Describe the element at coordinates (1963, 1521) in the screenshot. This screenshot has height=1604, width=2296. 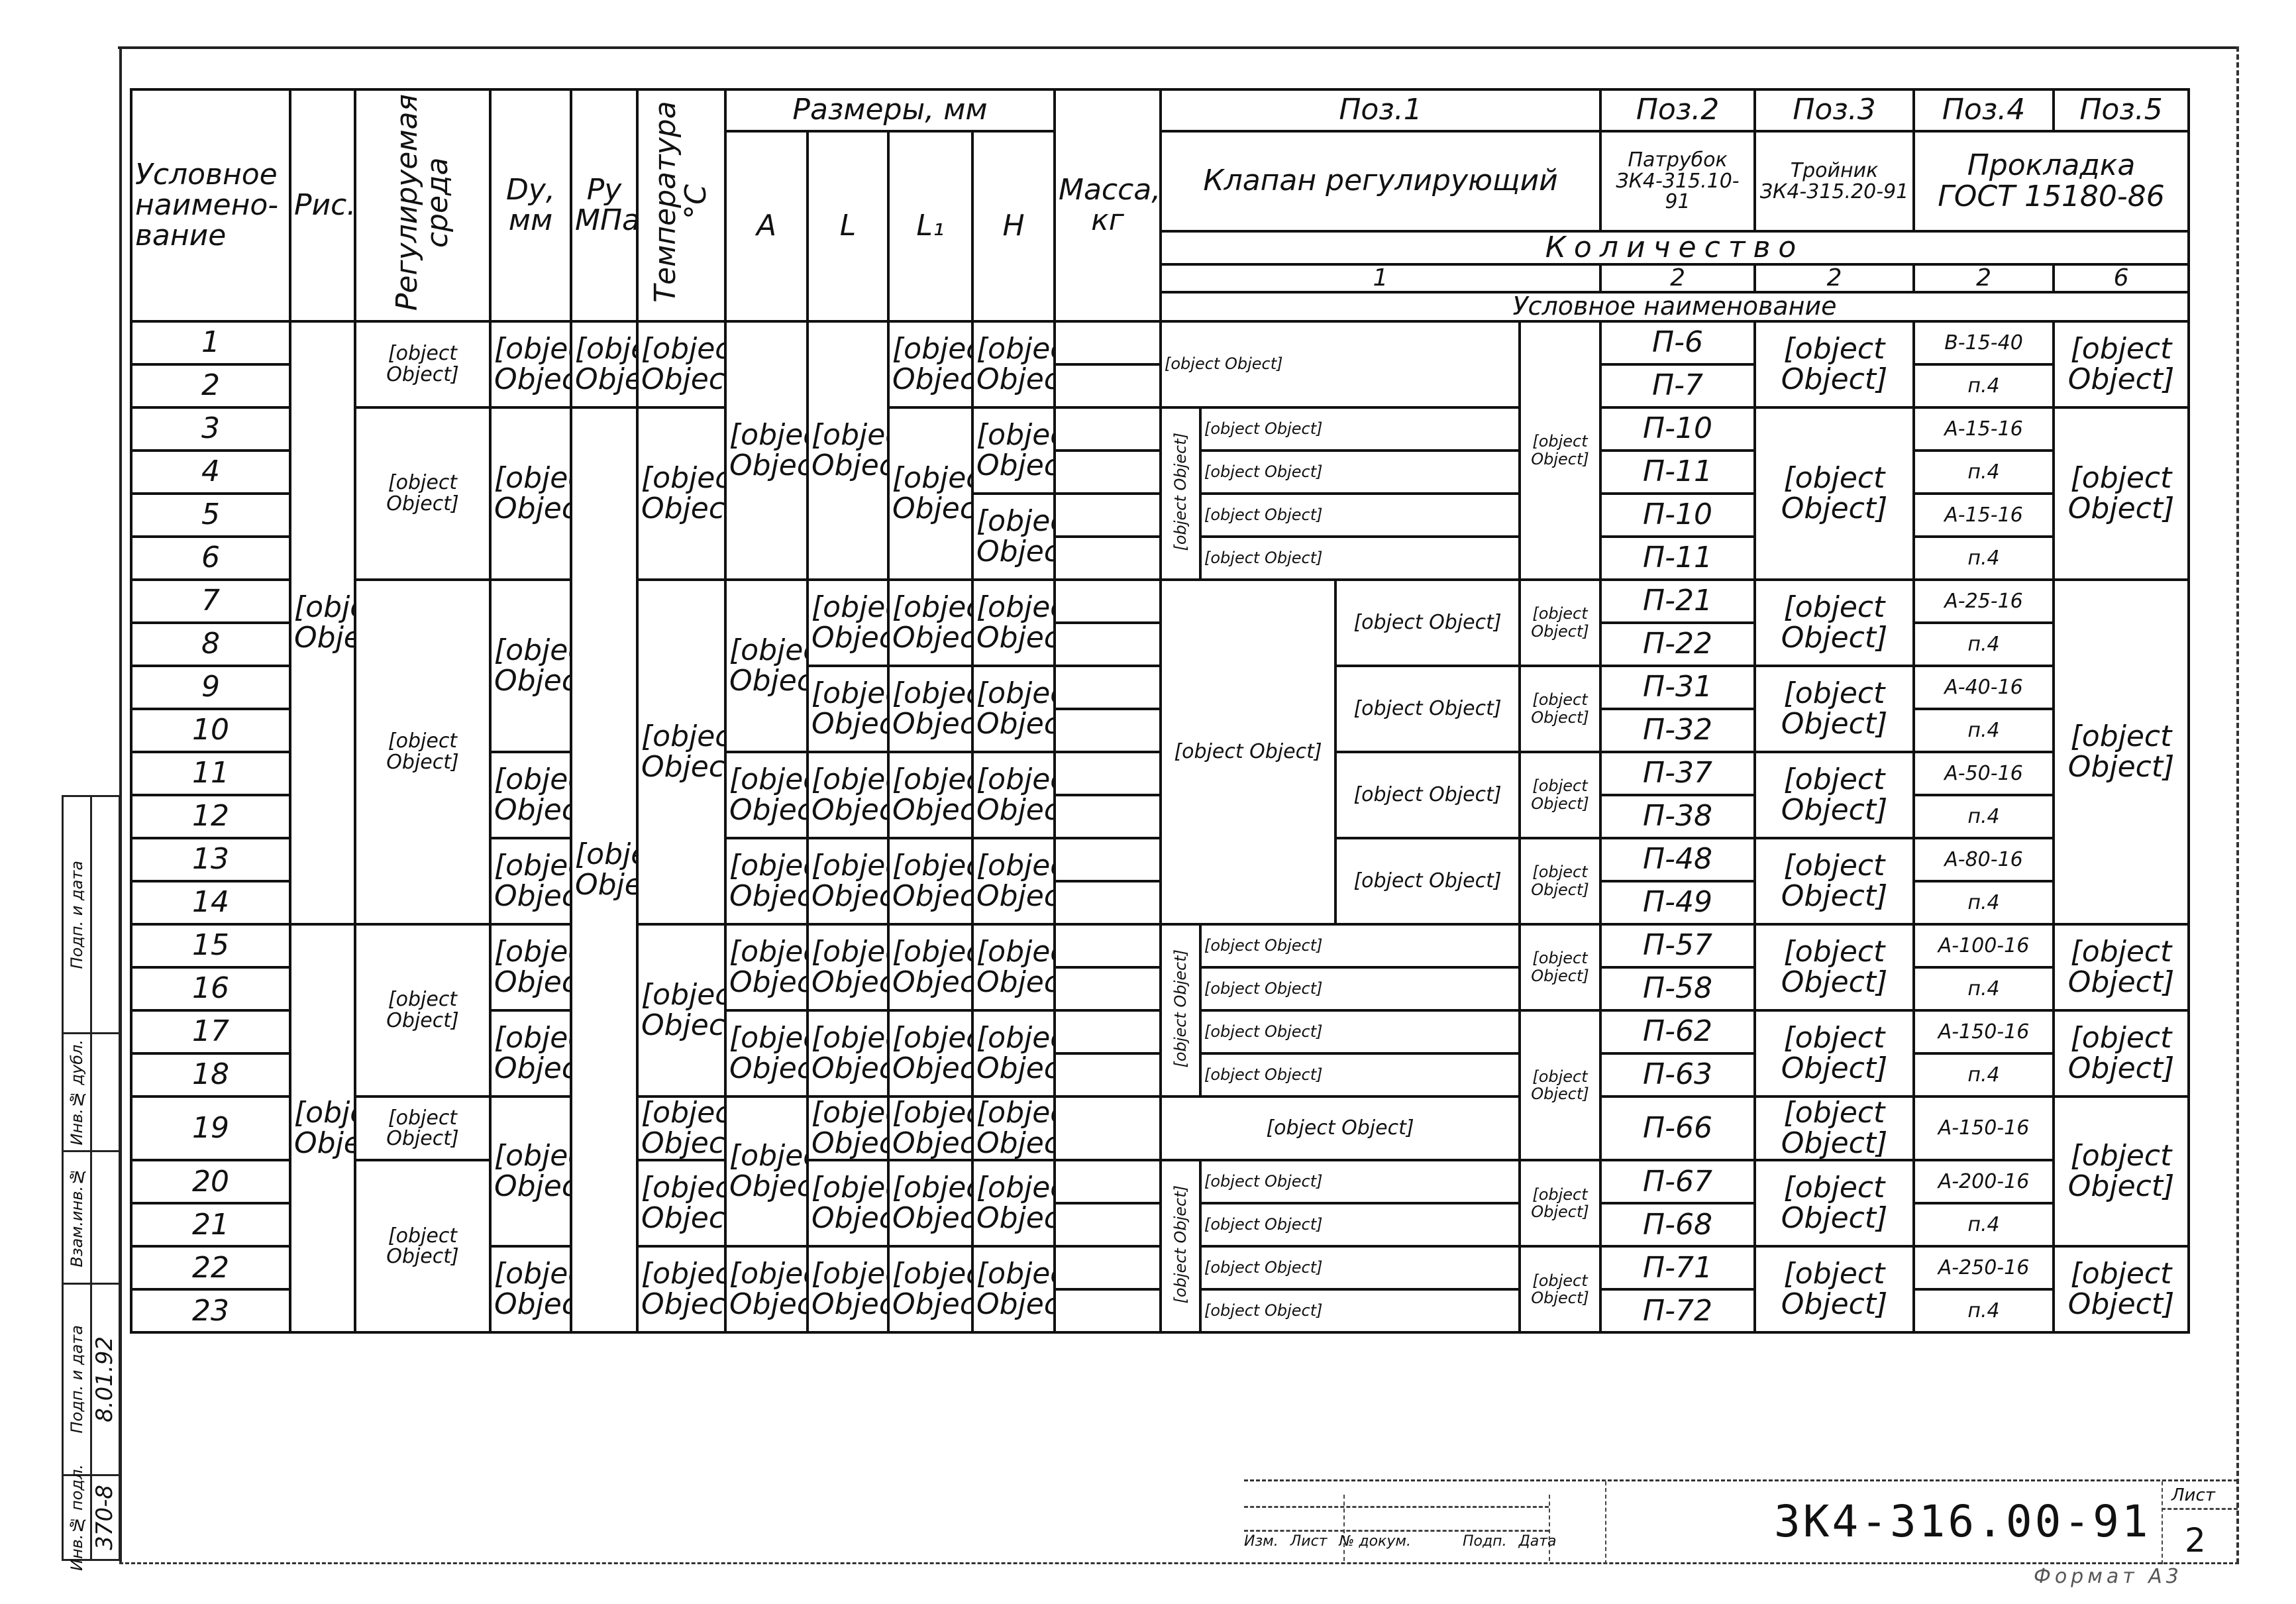
I see `document-code: ЗК4-316.00-91` at that location.